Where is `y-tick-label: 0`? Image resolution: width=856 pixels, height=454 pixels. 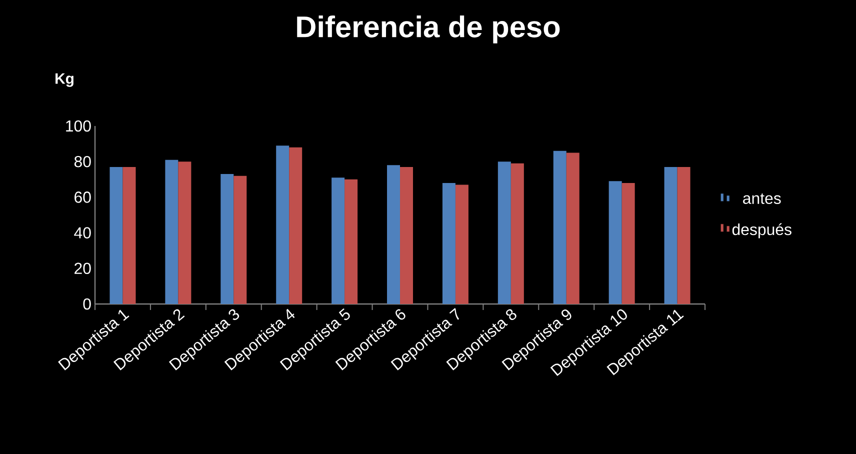 y-tick-label: 0 is located at coordinates (87, 304).